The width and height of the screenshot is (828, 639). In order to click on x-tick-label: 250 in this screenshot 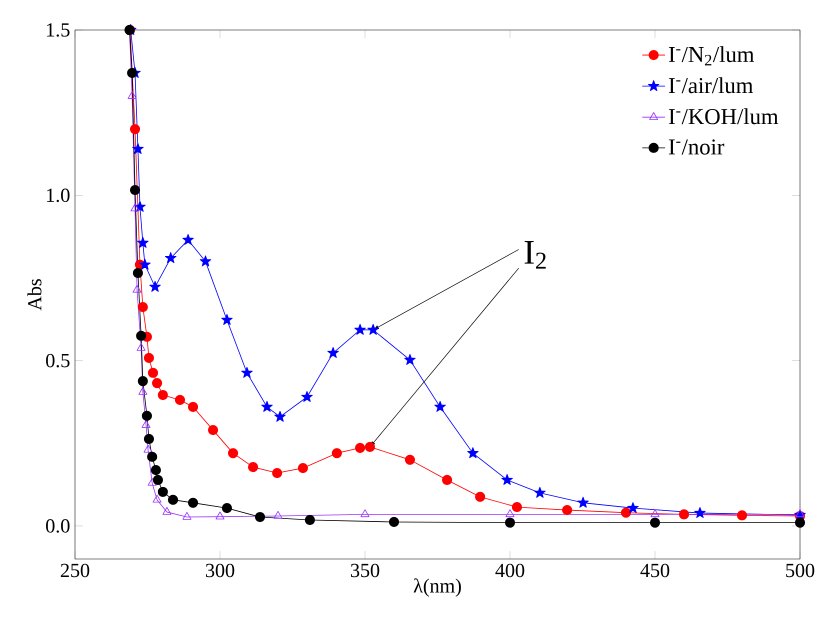, I will do `click(75, 571)`.